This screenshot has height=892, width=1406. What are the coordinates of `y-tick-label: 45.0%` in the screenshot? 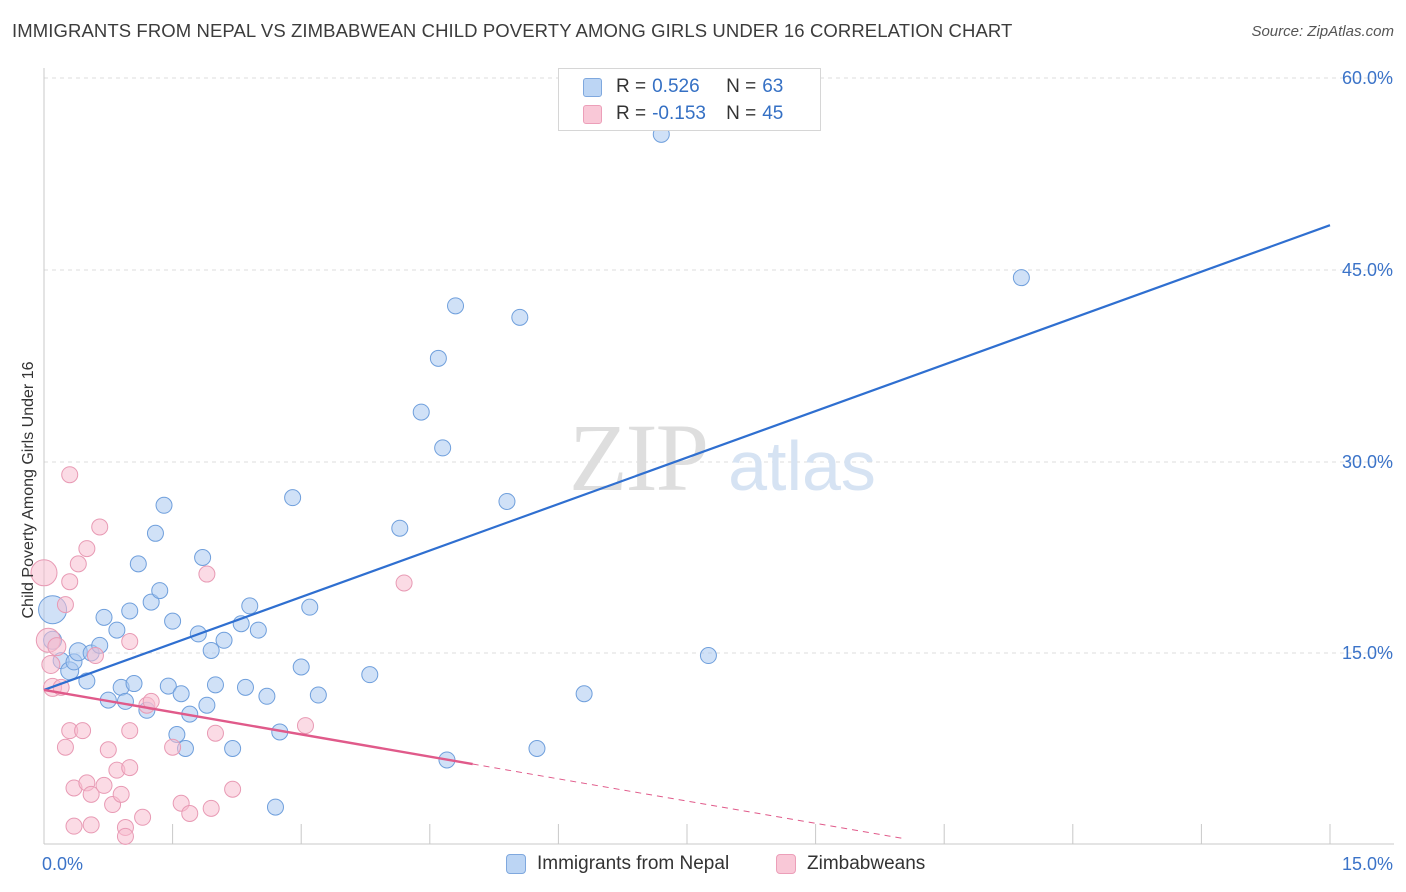 It's located at (1367, 270).